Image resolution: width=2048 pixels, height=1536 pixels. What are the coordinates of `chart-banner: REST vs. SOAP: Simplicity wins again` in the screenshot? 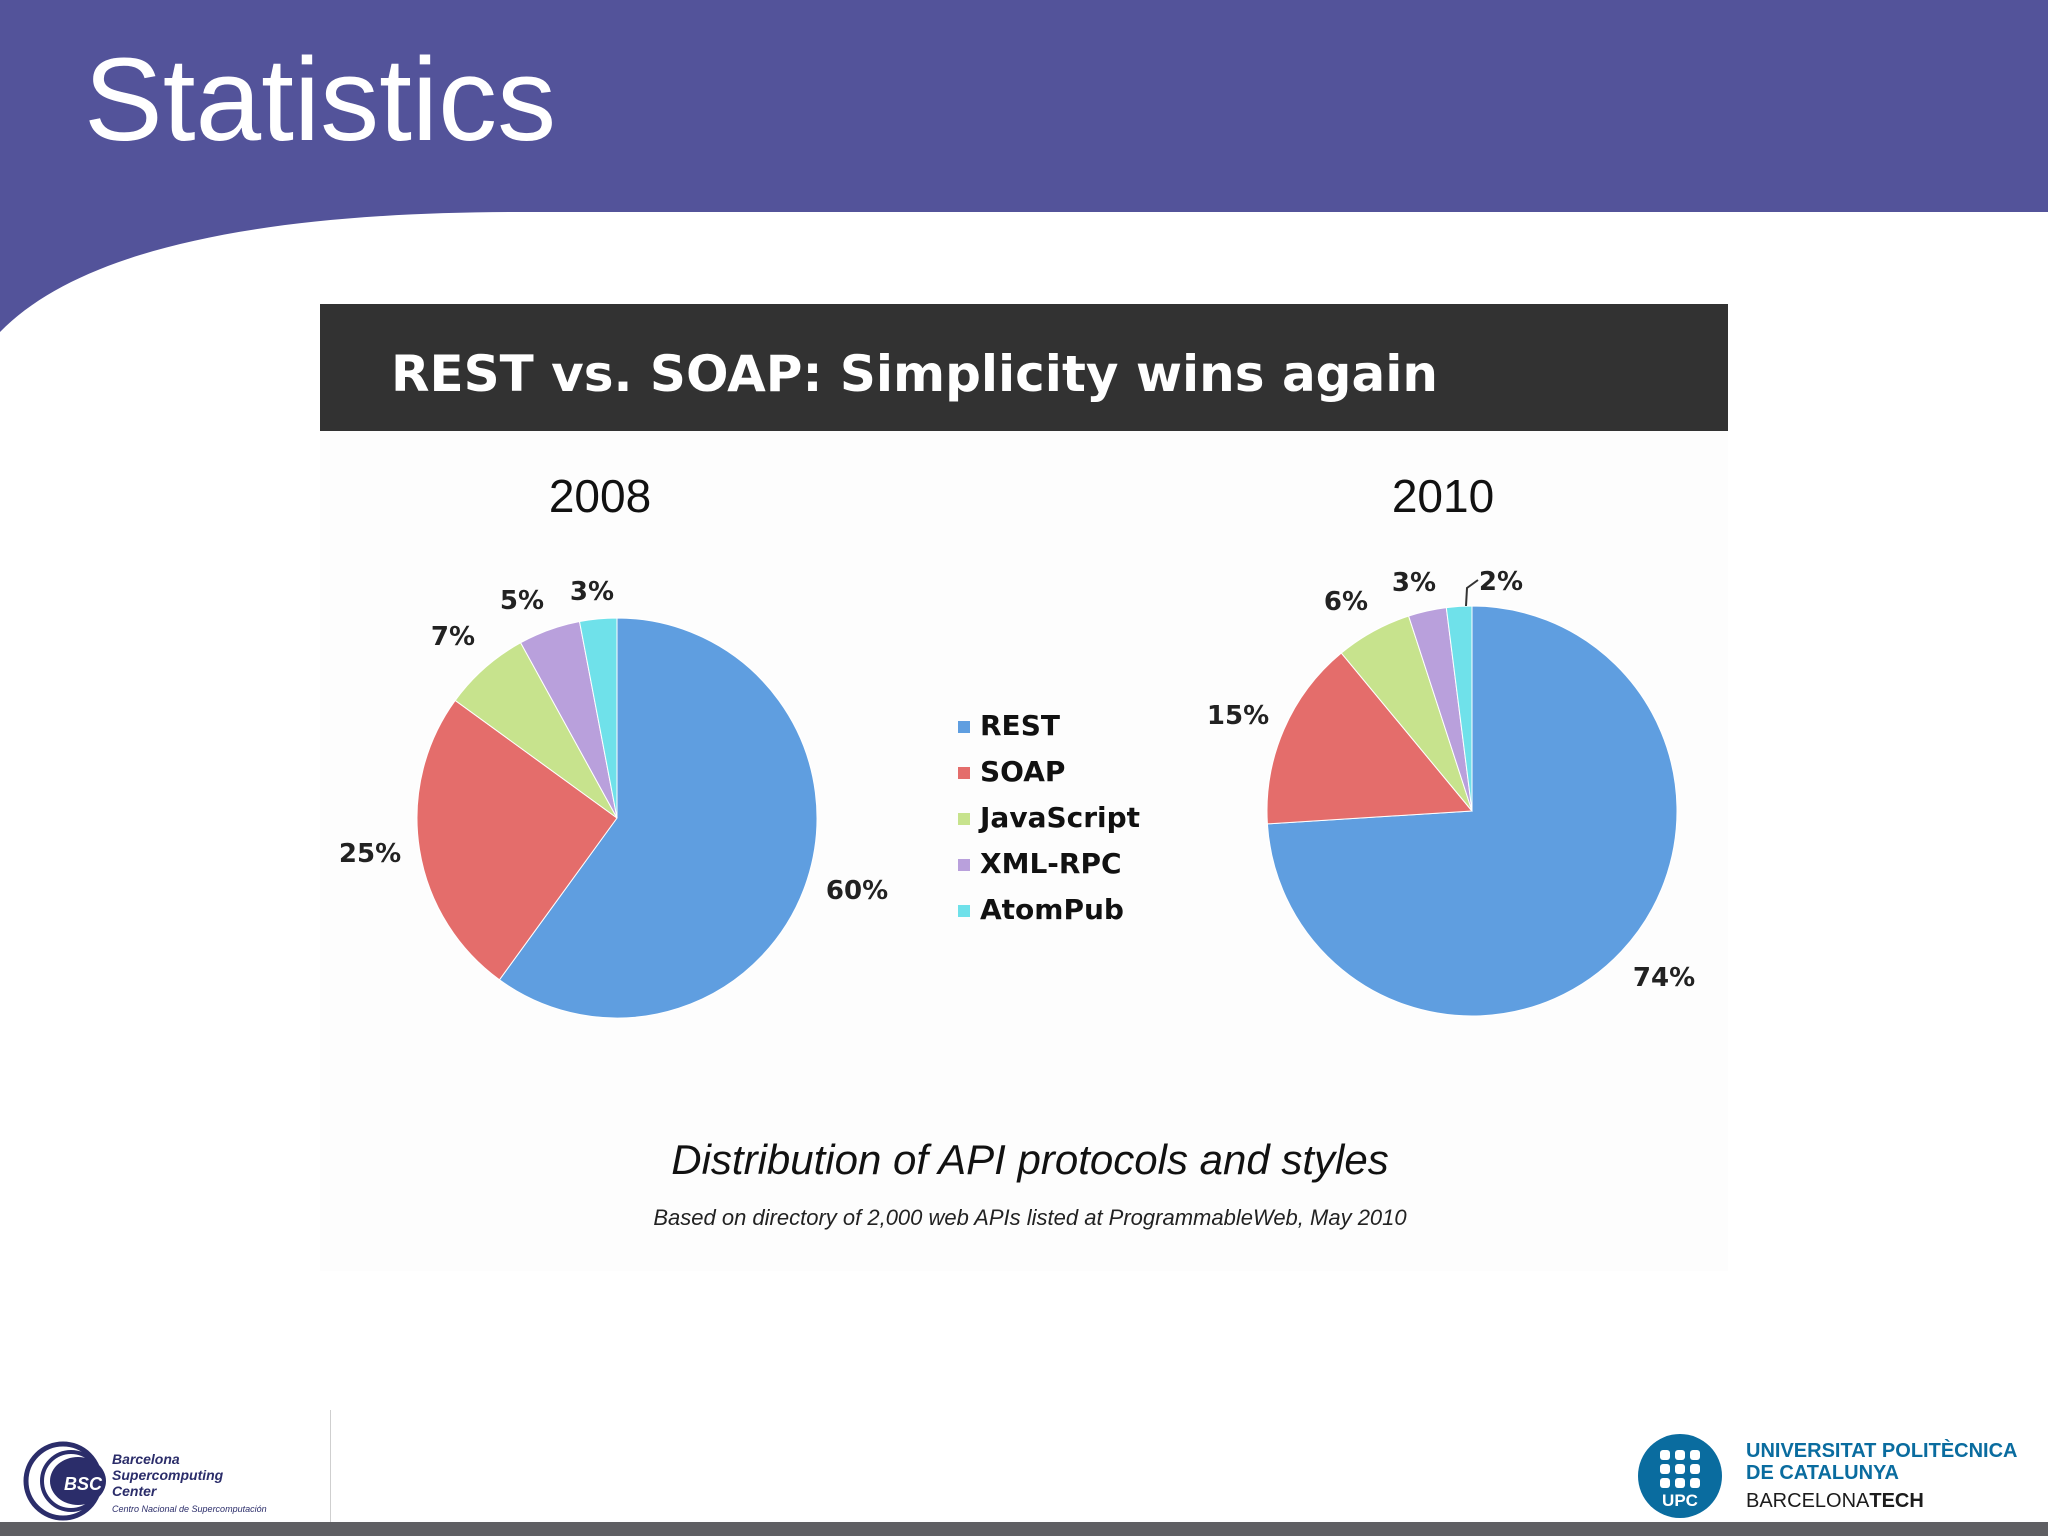 It's located at (1024, 367).